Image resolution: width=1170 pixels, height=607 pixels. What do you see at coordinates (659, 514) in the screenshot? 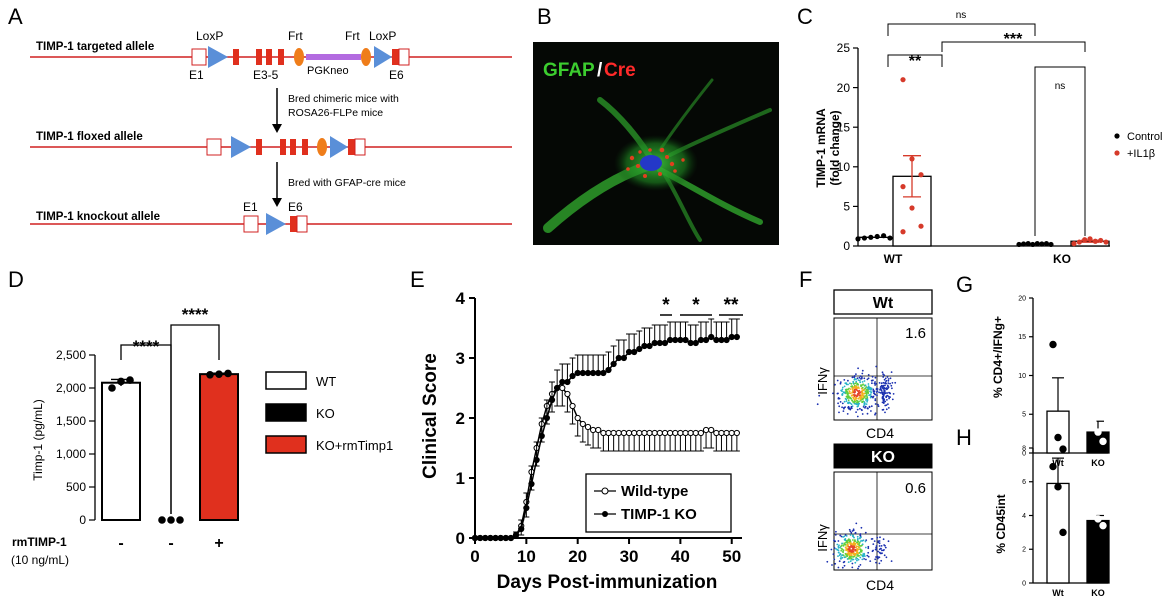
I see `e-legend-ko: TIMP-1 KO` at bounding box center [659, 514].